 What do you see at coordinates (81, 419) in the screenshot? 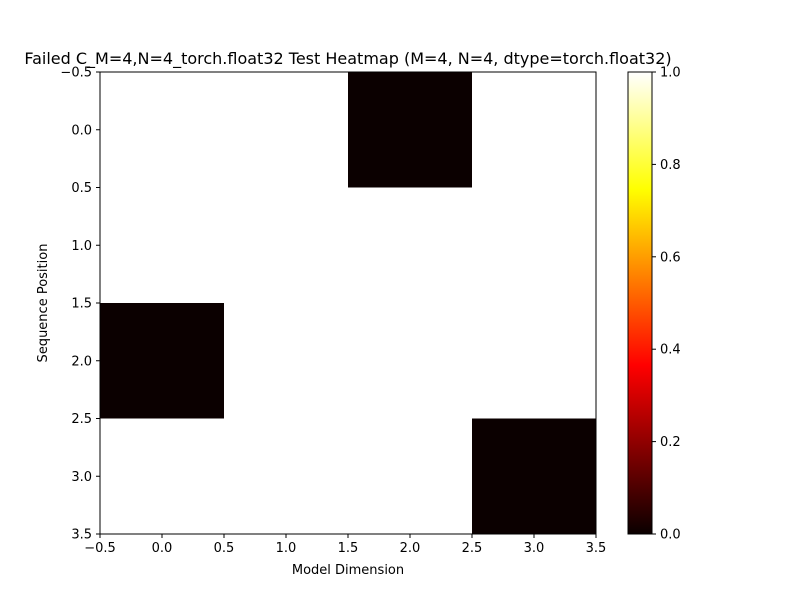
I see `y-tick-label: 2.5` at bounding box center [81, 419].